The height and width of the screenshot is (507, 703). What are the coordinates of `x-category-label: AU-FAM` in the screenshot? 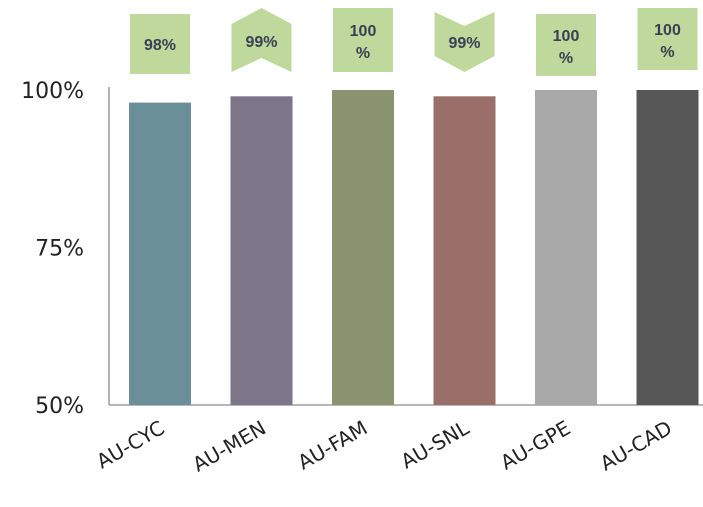 It's located at (333, 445).